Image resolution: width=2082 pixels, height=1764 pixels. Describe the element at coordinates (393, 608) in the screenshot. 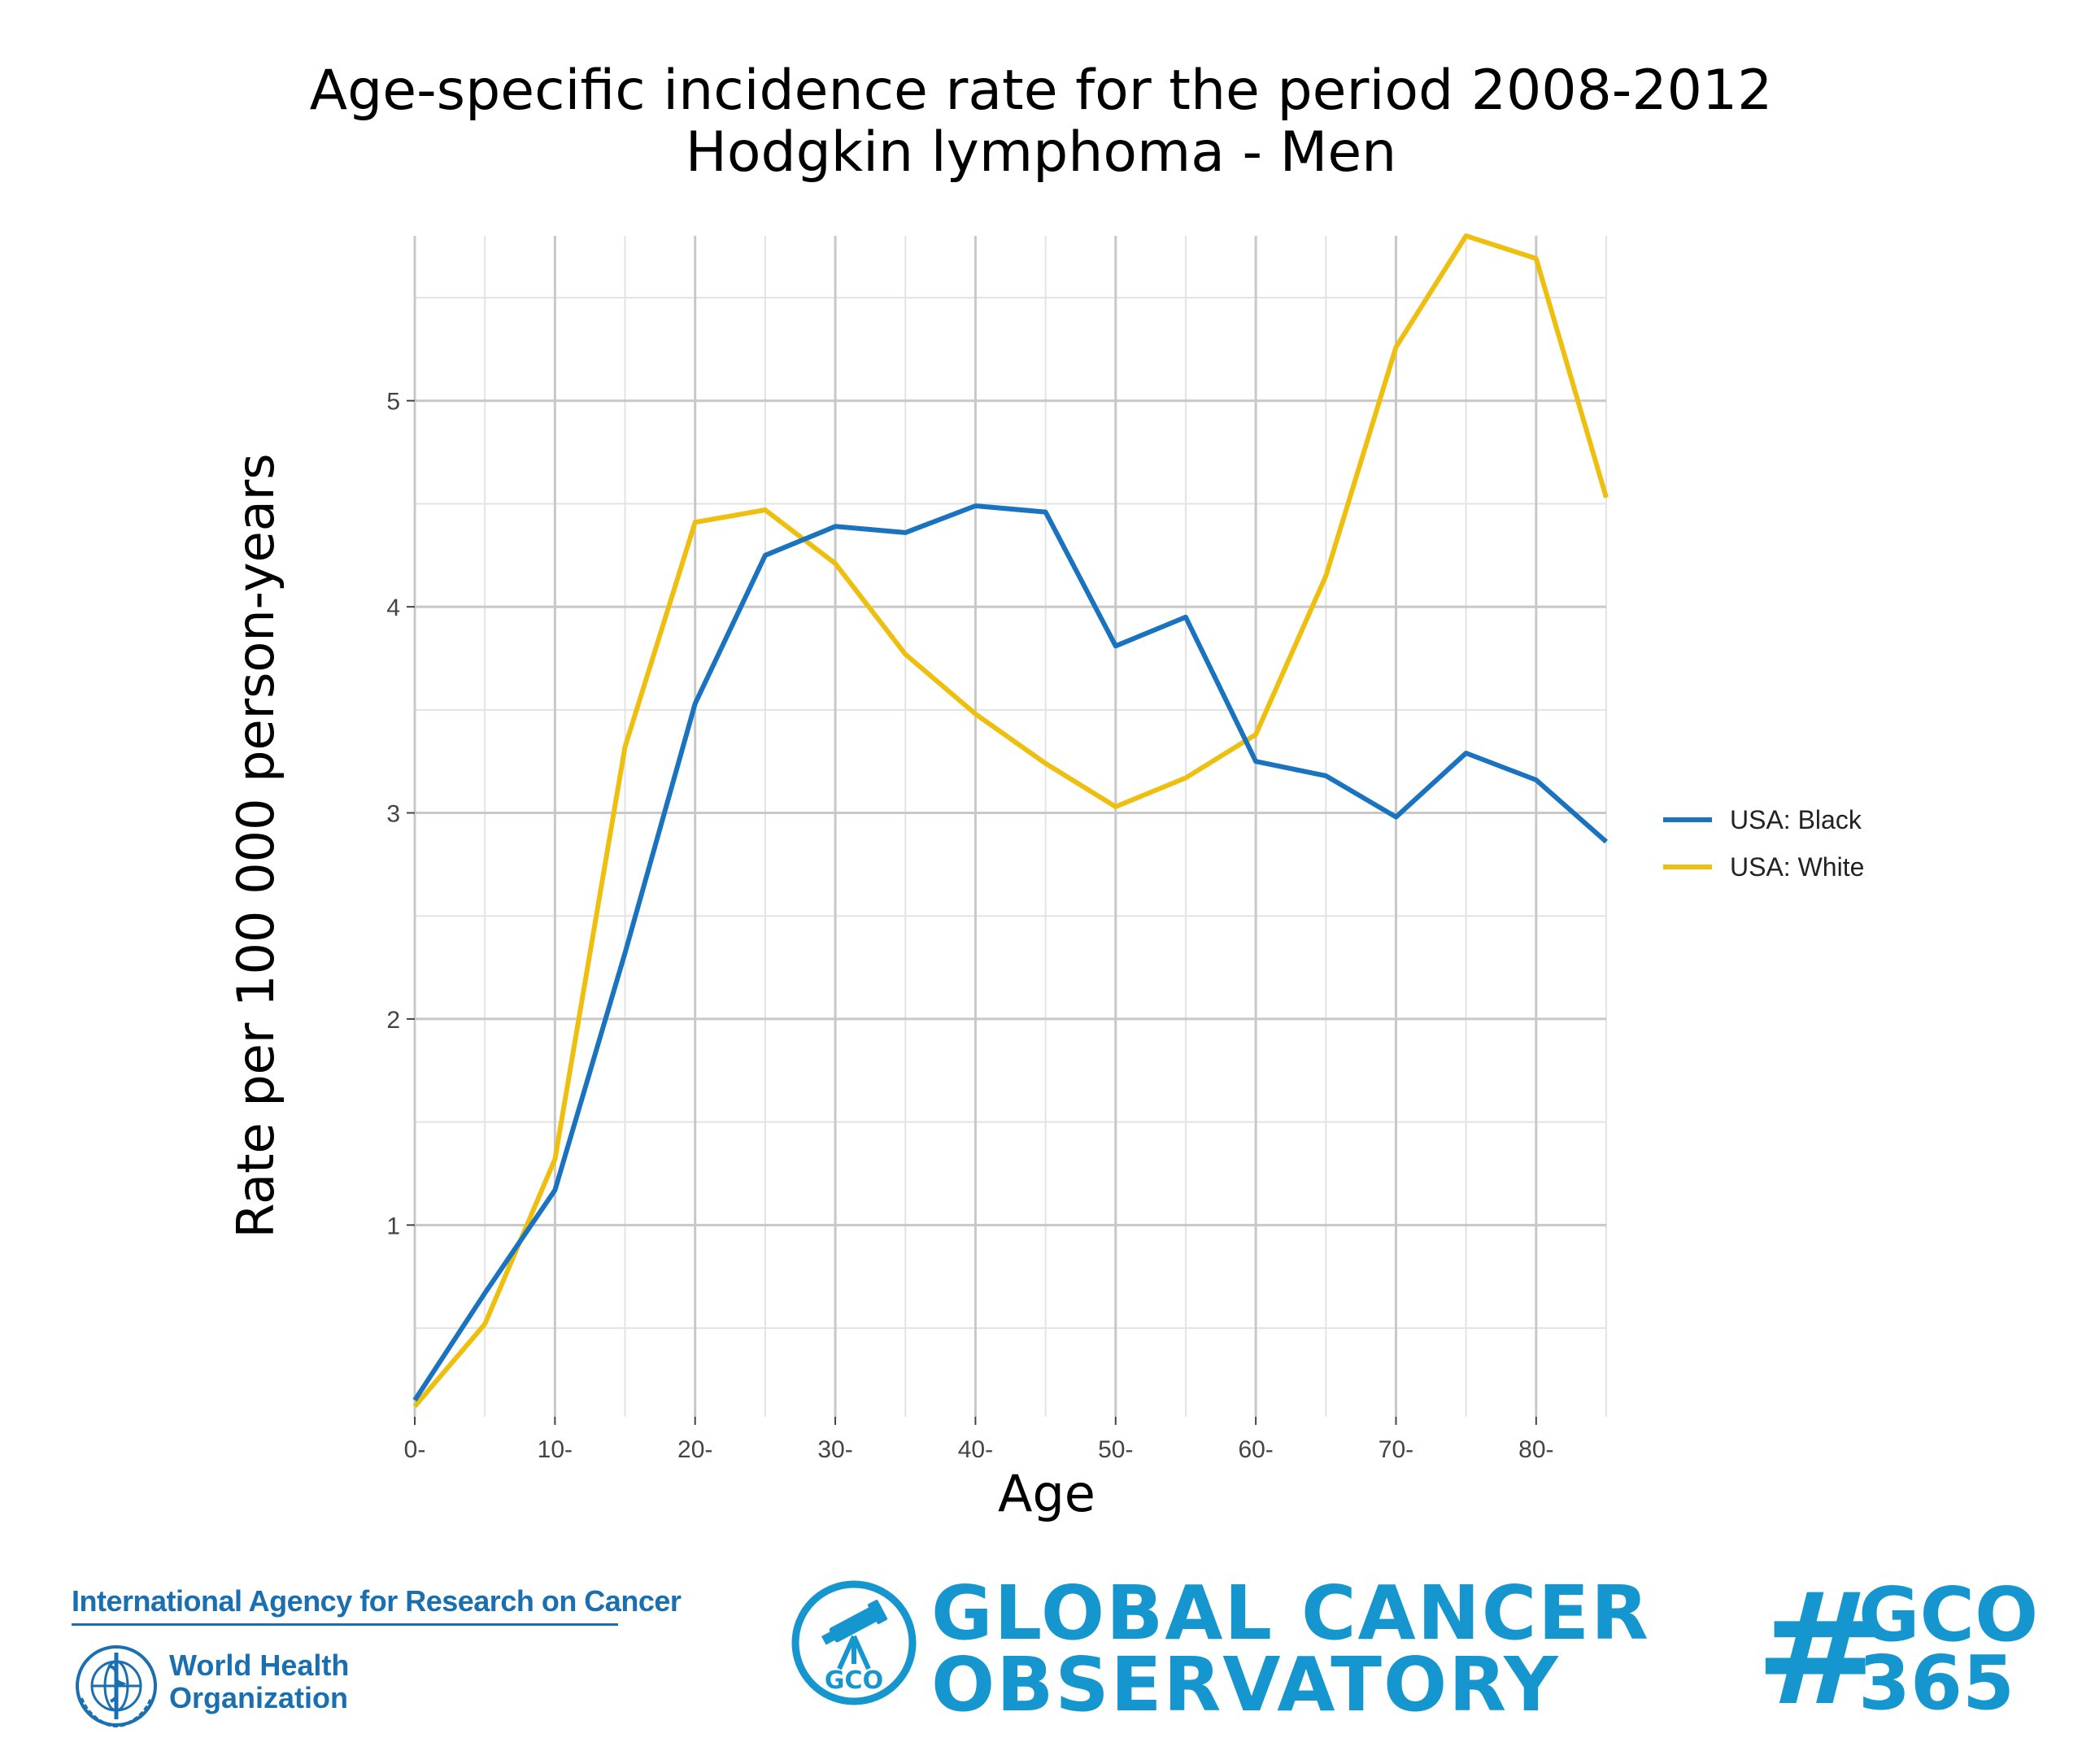

I see `y-tick-label: 4` at that location.